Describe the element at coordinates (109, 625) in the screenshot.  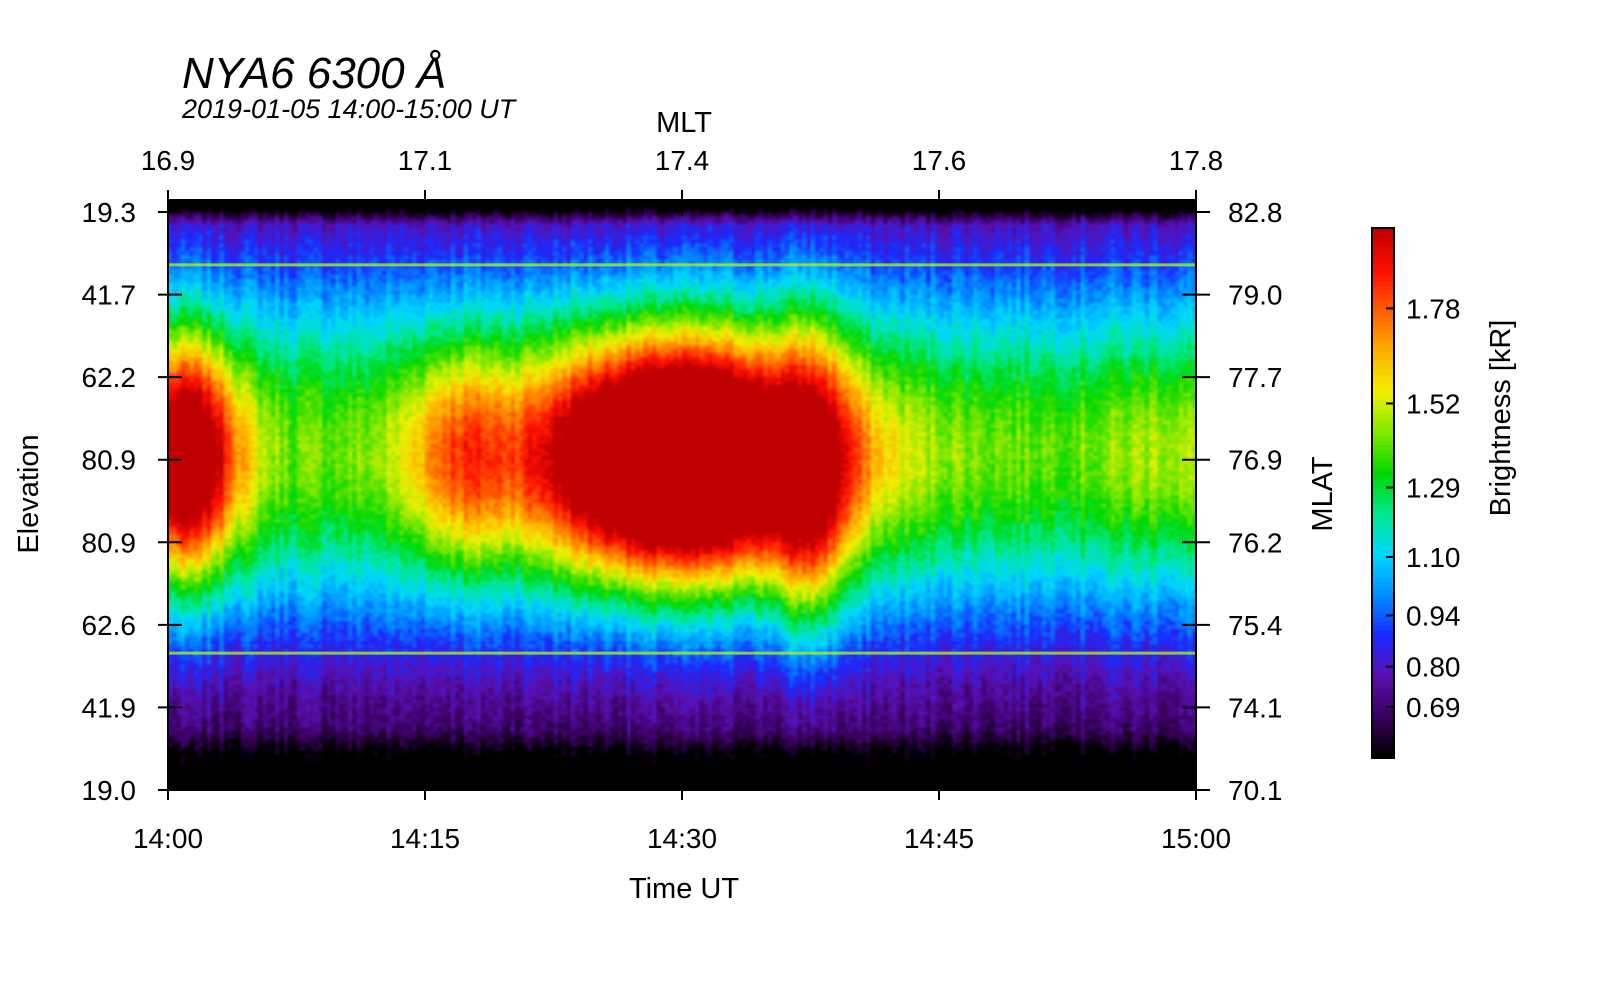
I see `y-tick-label: 62.6` at that location.